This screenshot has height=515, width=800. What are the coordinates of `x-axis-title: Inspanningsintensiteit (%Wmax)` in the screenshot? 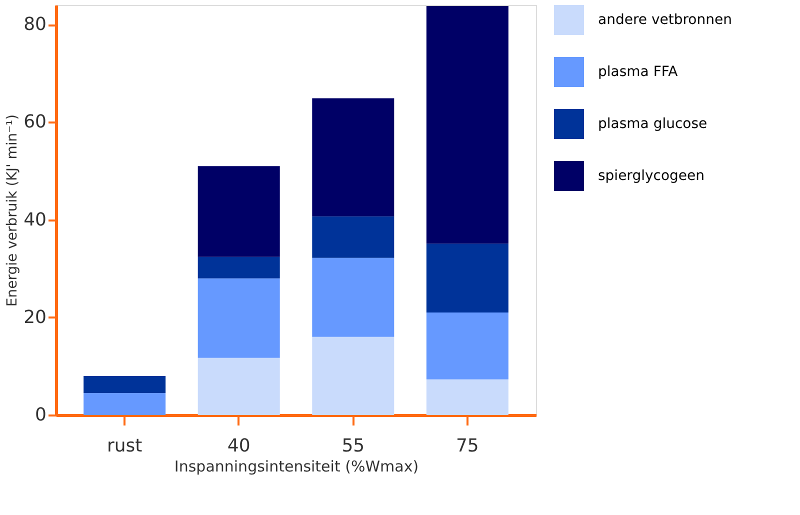 It's located at (296, 467).